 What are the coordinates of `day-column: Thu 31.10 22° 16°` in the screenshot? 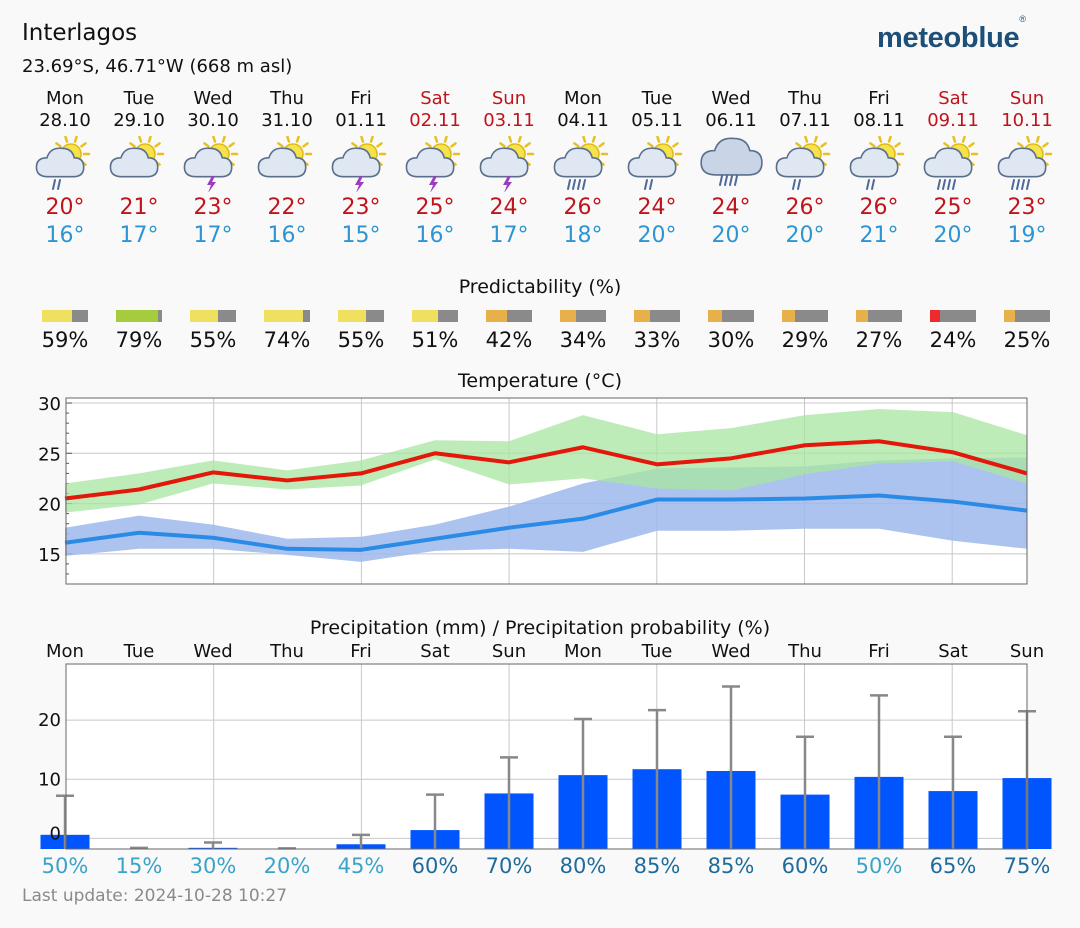 It's located at (287, 169).